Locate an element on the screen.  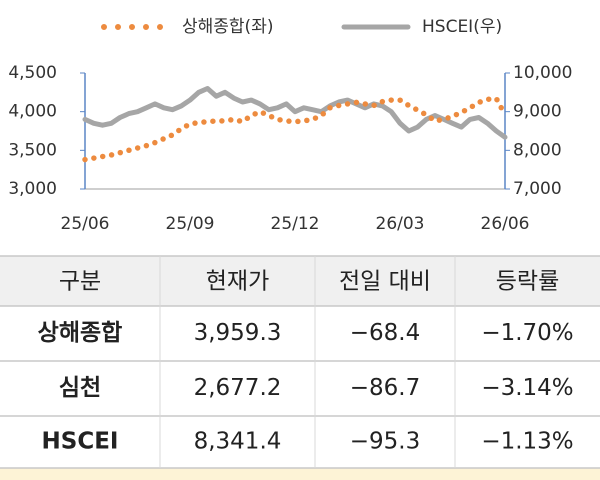
legend-label: HSCEI(우) is located at coordinates (462, 27).